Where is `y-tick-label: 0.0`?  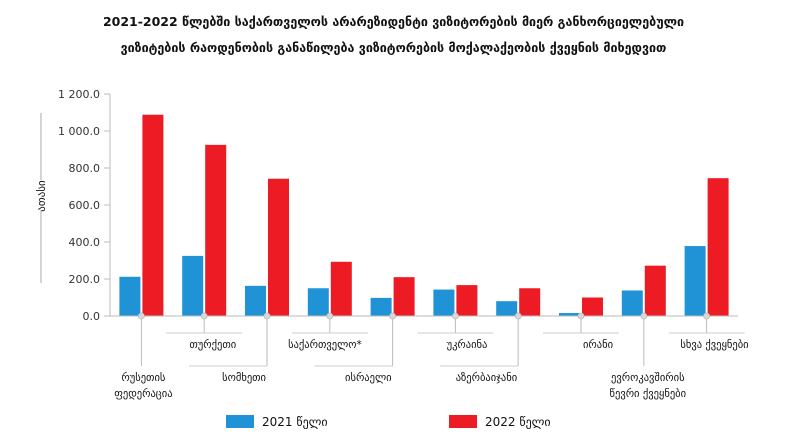
y-tick-label: 0.0 is located at coordinates (92, 316).